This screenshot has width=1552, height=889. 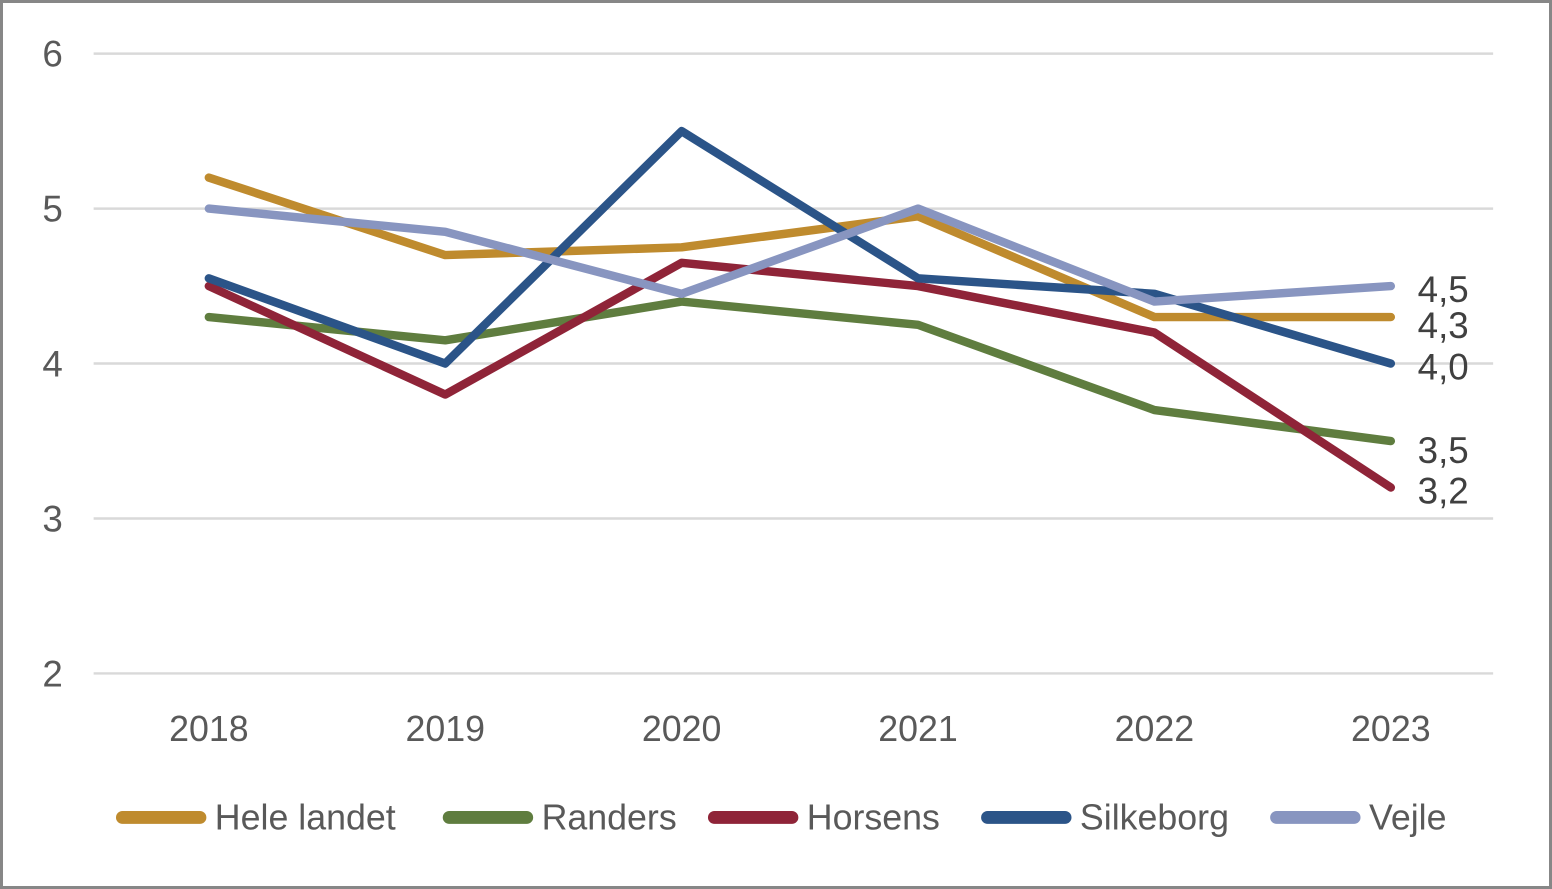 What do you see at coordinates (1408, 817) in the screenshot?
I see `legend-label-vejle: Vejle` at bounding box center [1408, 817].